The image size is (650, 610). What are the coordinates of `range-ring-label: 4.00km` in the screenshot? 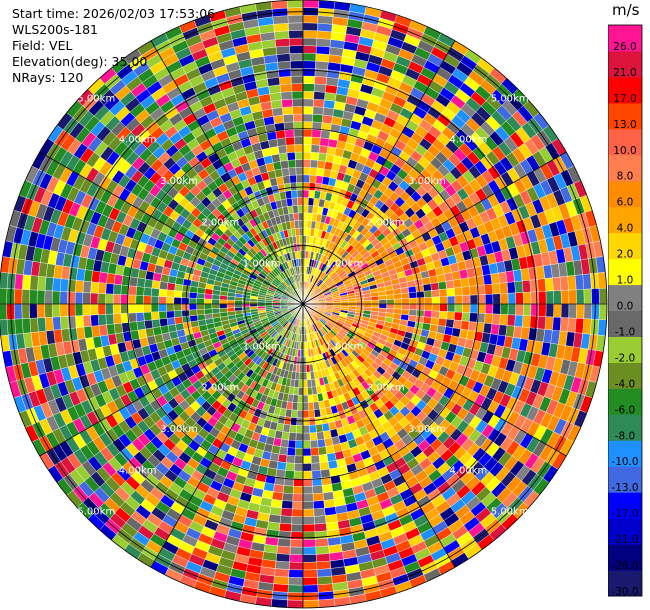 It's located at (138, 140).